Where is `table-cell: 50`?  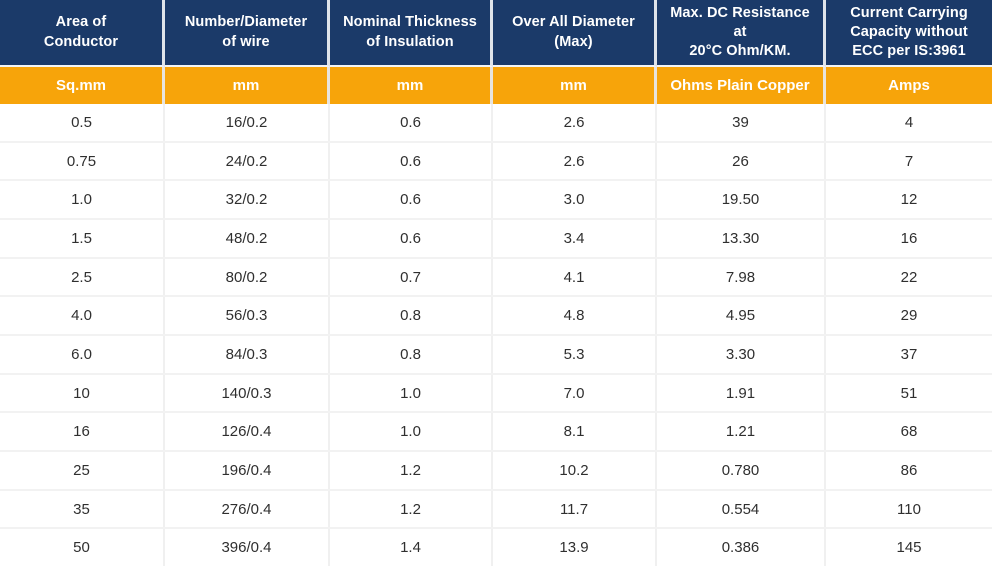 table-cell: 50 is located at coordinates (82, 547).